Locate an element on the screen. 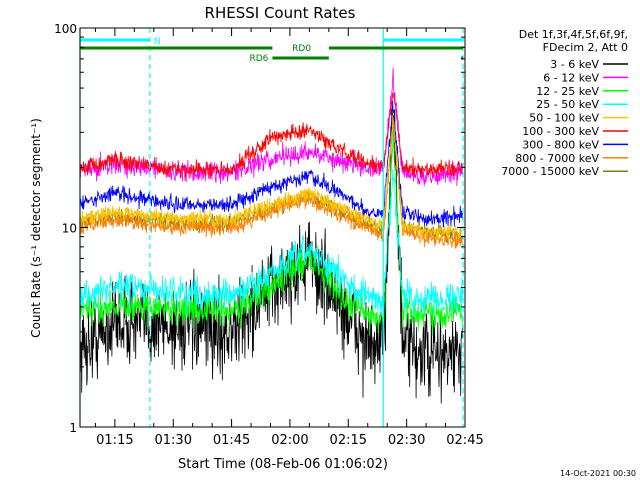 This screenshot has width=640, height=480. footer-date: 14-Oct-2021 00:30 is located at coordinates (598, 473).